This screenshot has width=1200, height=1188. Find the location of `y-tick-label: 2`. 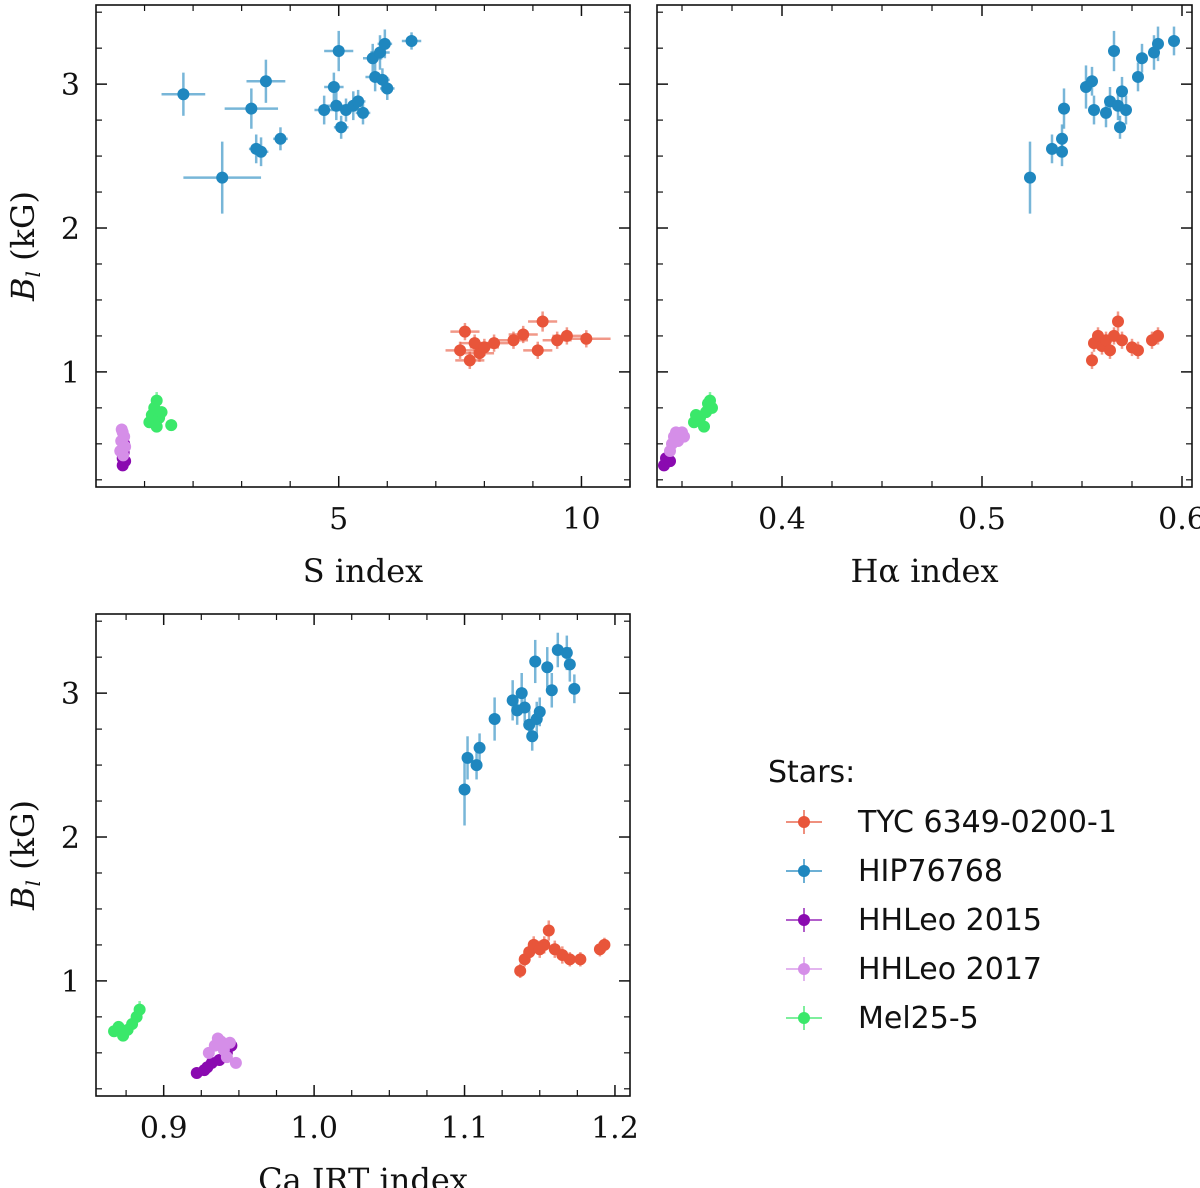

y-tick-label: 2 is located at coordinates (70, 838).